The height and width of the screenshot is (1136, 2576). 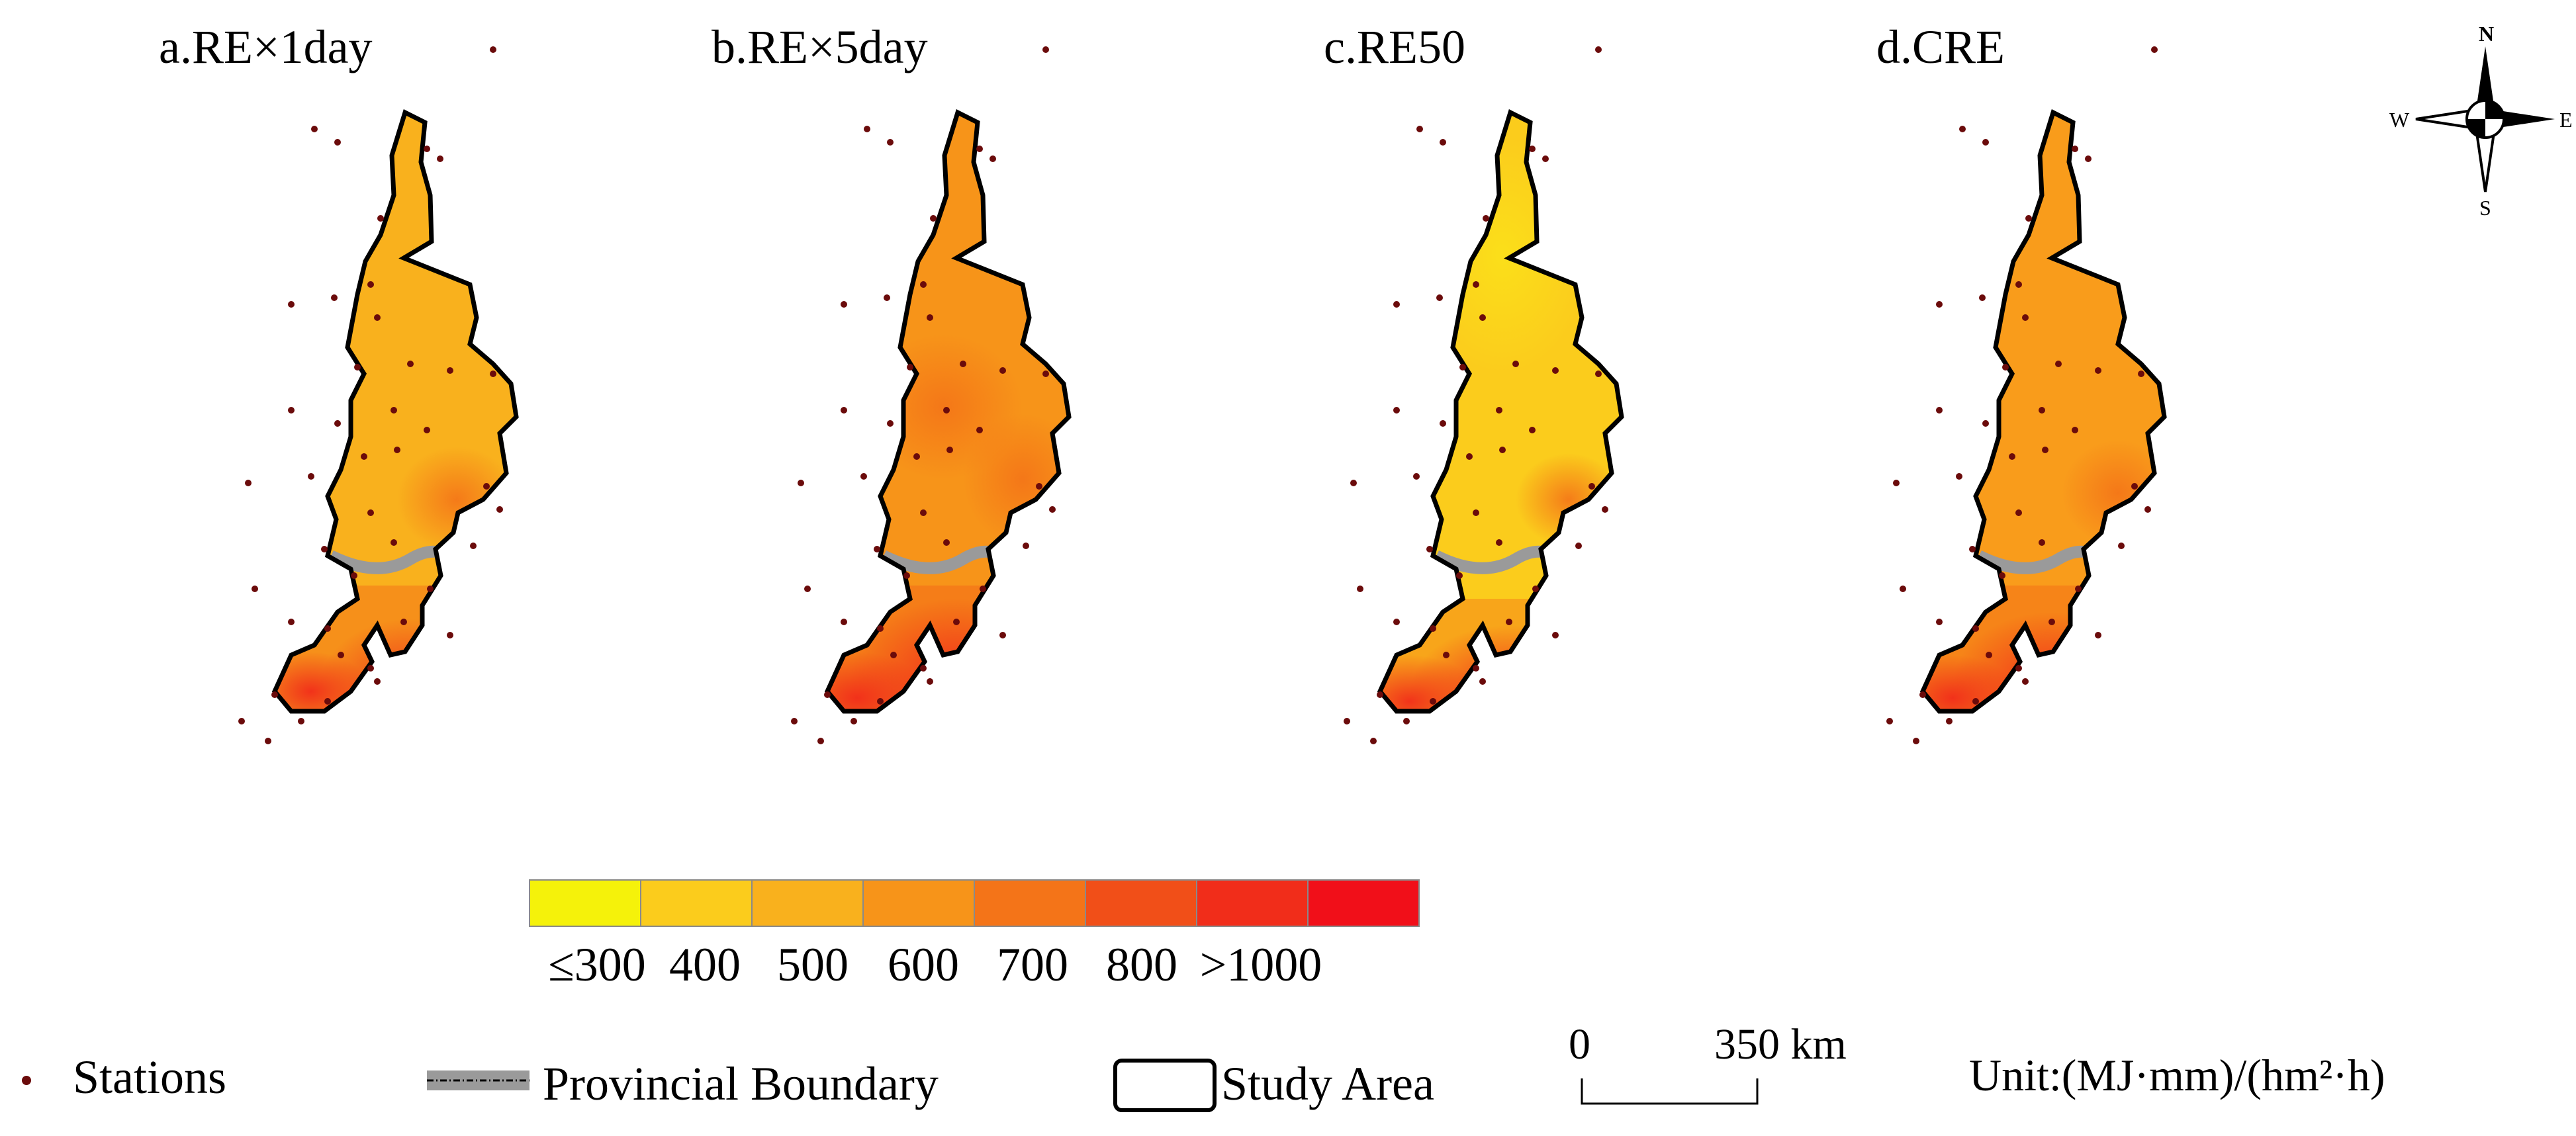 I want to click on colorbar-labels: ≤300 400 500 600 700 800 >1000, so click(x=935, y=965).